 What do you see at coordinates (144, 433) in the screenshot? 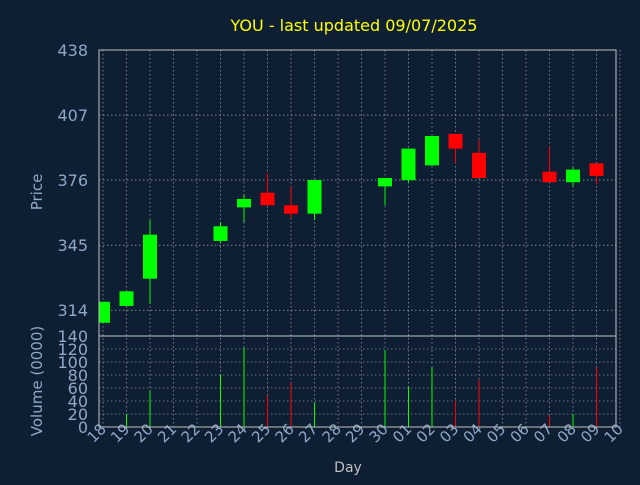
I see `x-tick-label: 20` at bounding box center [144, 433].